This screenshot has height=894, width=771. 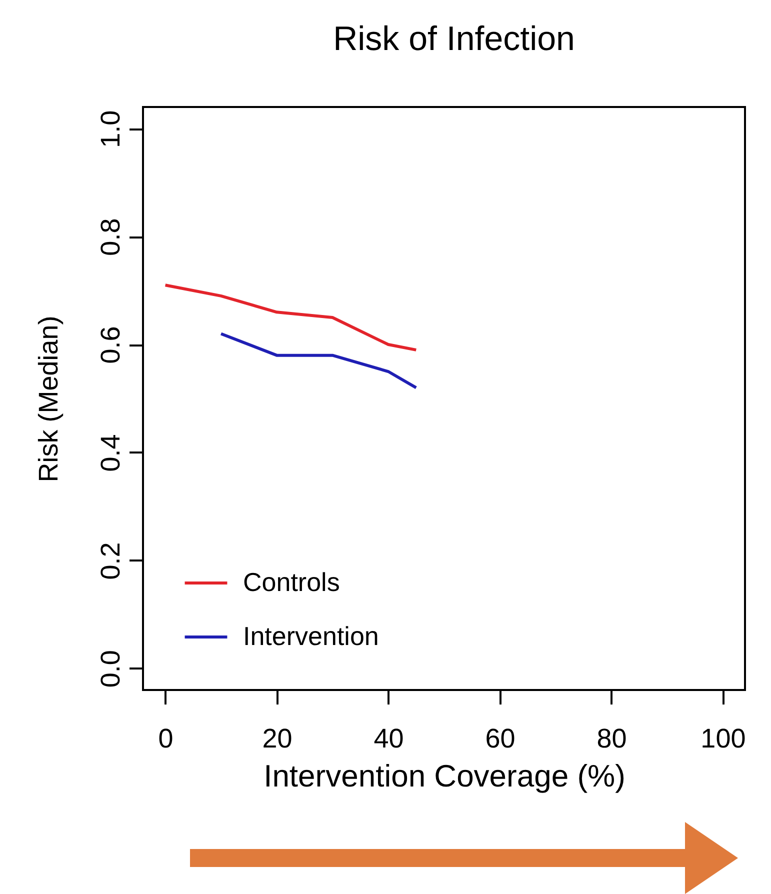 I want to click on x-tick-label: 100, so click(x=723, y=739).